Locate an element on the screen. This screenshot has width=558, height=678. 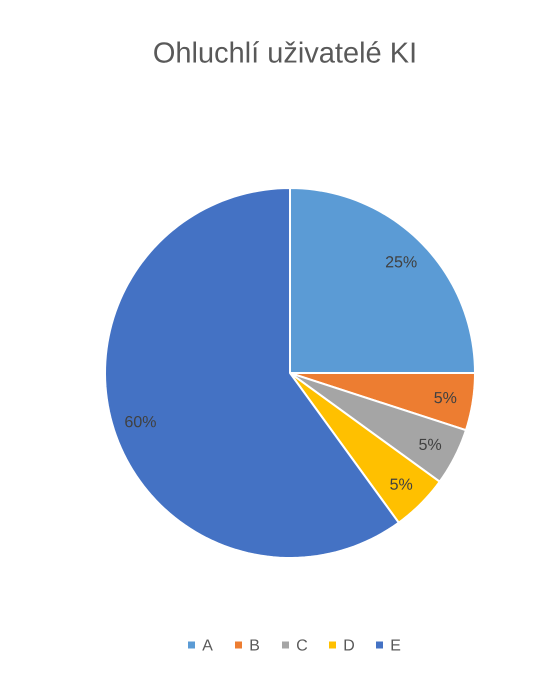
legend-label: B is located at coordinates (255, 644).